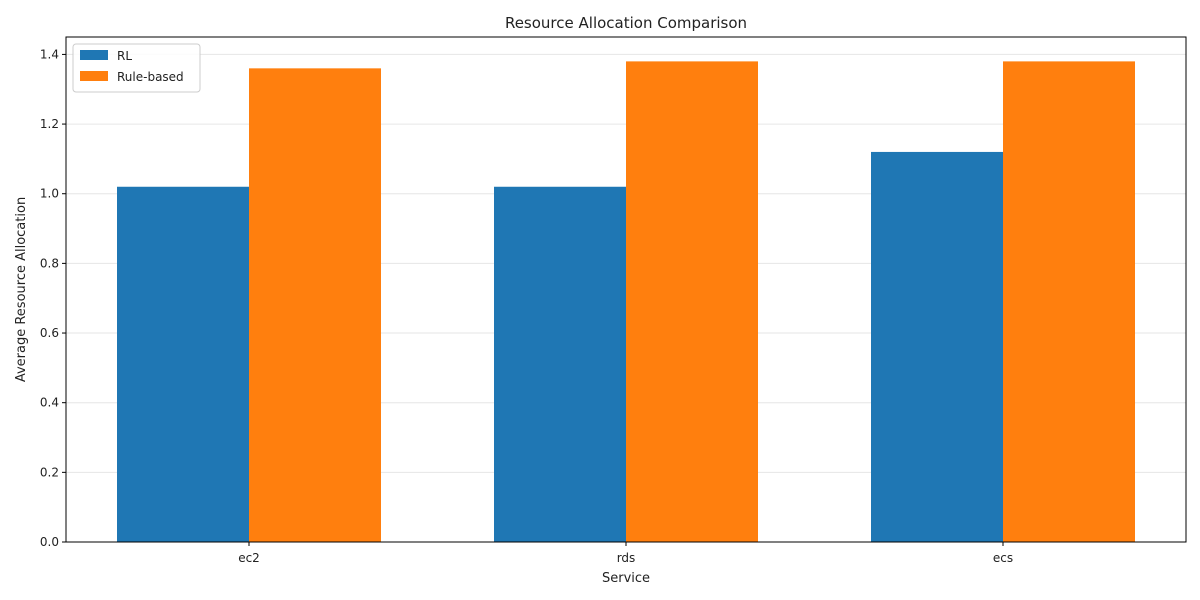 The height and width of the screenshot is (600, 1200). What do you see at coordinates (692, 302) in the screenshot?
I see `bar-rule-based-rds` at bounding box center [692, 302].